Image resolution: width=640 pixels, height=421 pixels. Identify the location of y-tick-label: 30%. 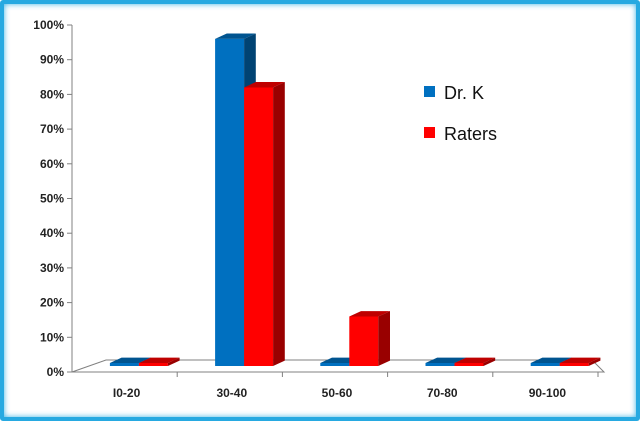
(52, 268).